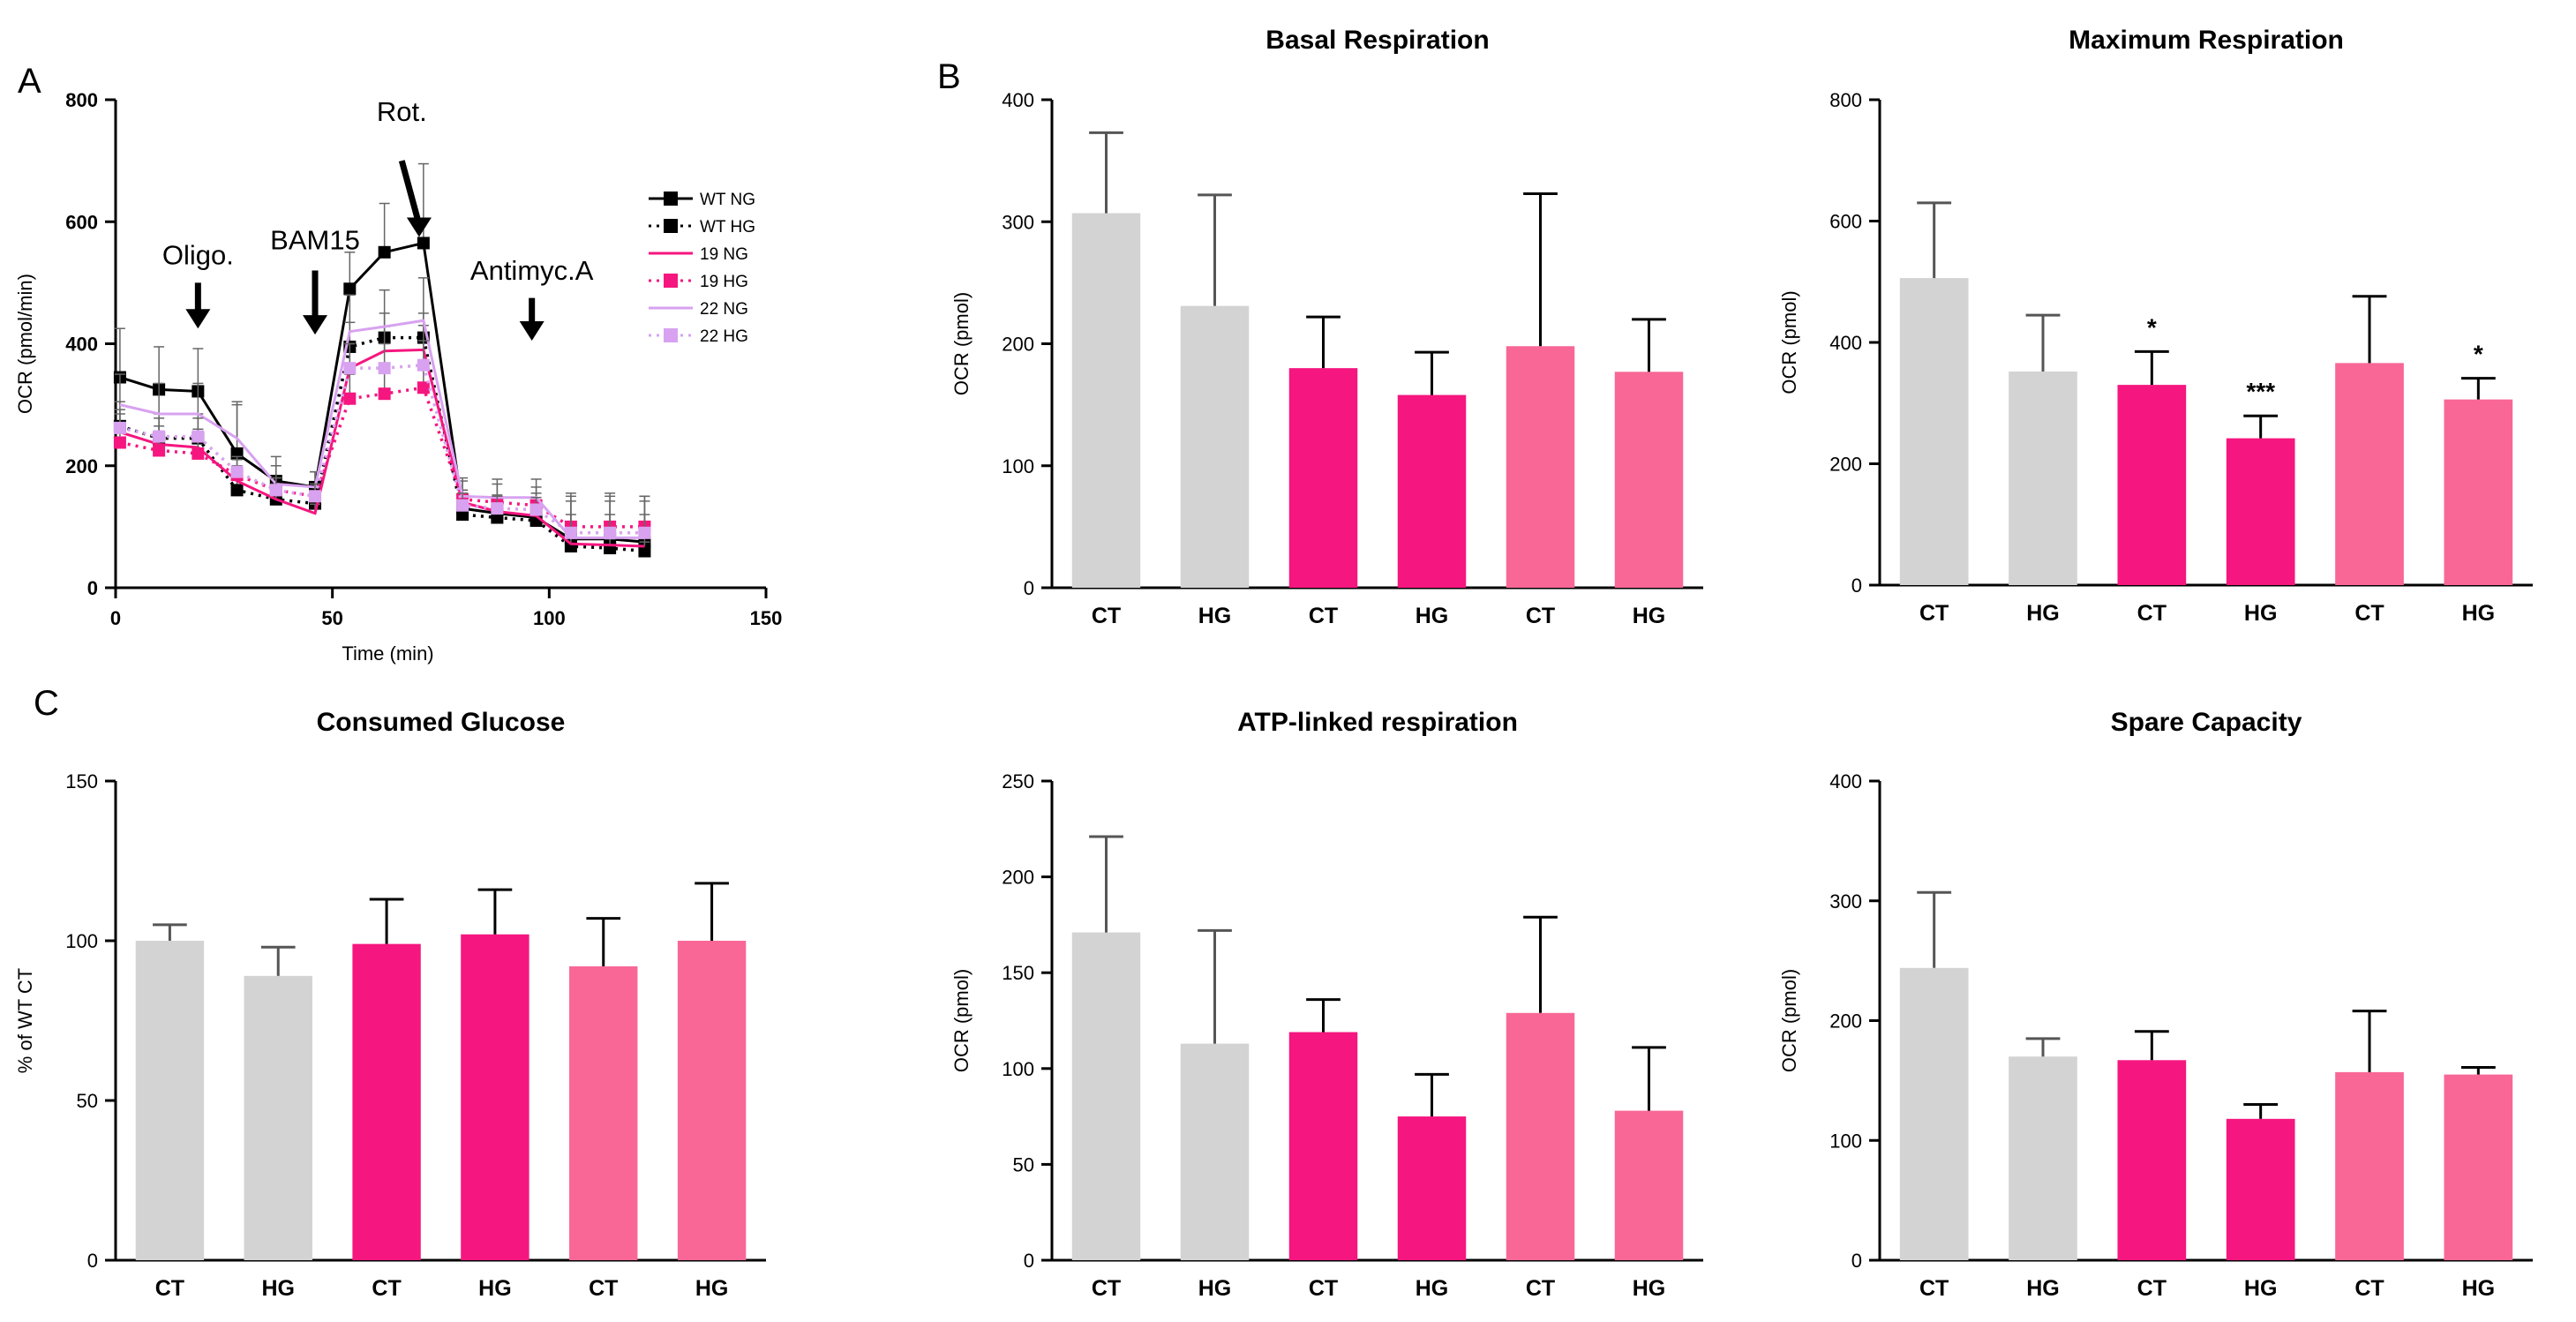 The image size is (2576, 1322). What do you see at coordinates (949, 76) in the screenshot?
I see `panel-label: B` at bounding box center [949, 76].